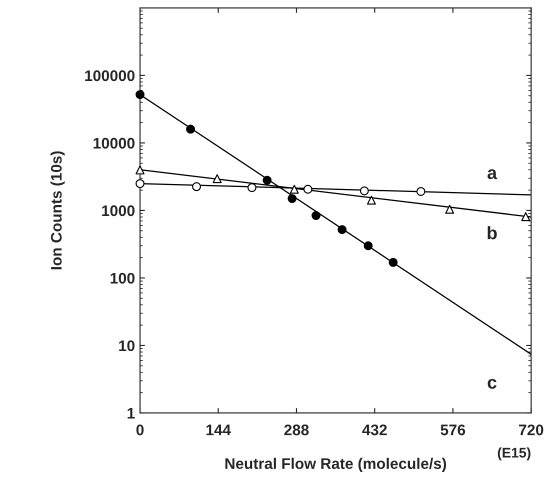  Describe the element at coordinates (140, 430) in the screenshot. I see `x-tick-label: 0` at that location.